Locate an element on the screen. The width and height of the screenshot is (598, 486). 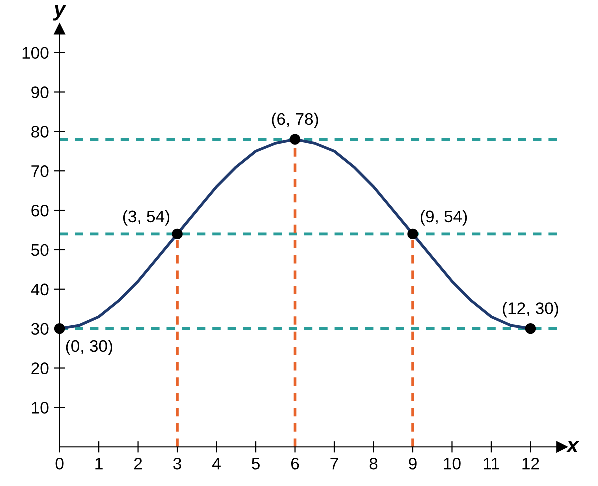
x-tick-label: 12 is located at coordinates (531, 464).